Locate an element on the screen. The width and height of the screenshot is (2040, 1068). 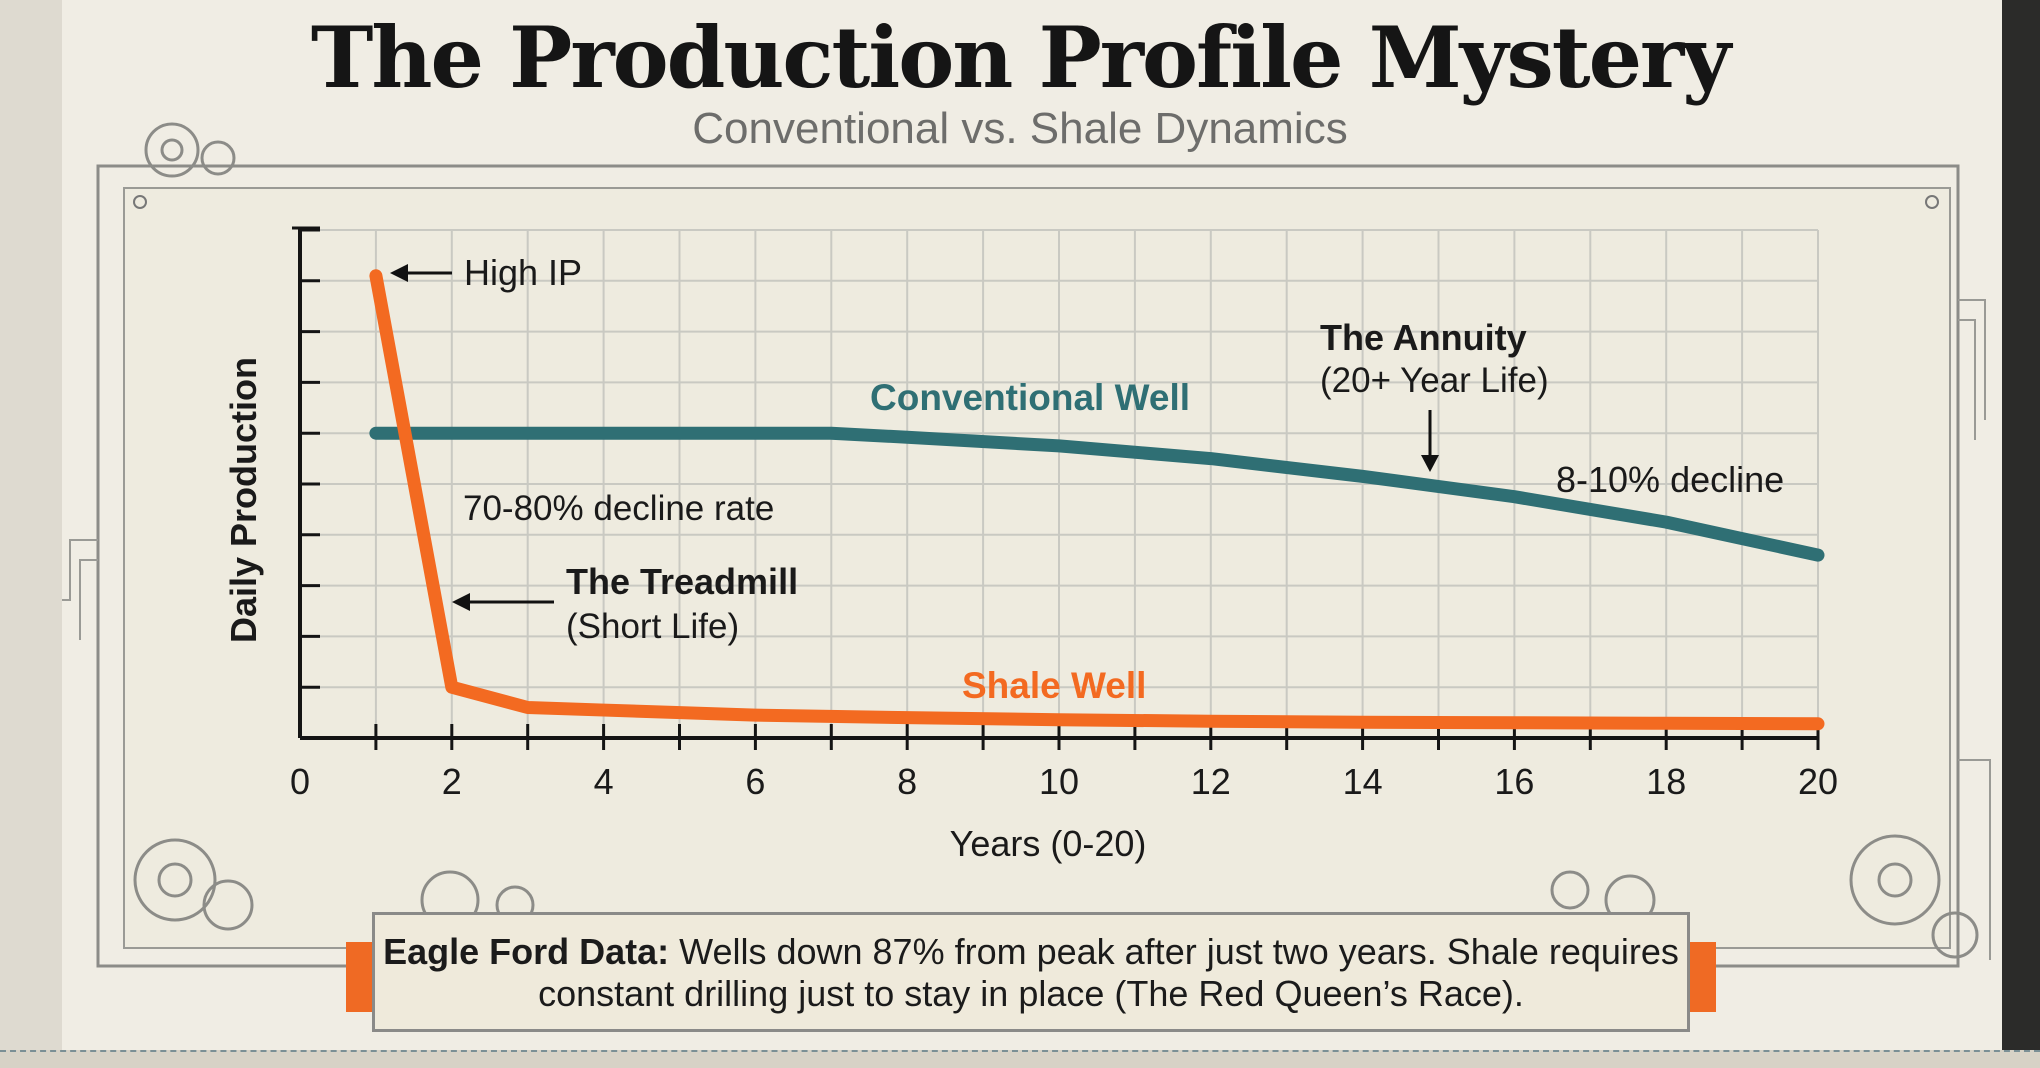
page-title: The Production Profile Mystery is located at coordinates (1020, 57).